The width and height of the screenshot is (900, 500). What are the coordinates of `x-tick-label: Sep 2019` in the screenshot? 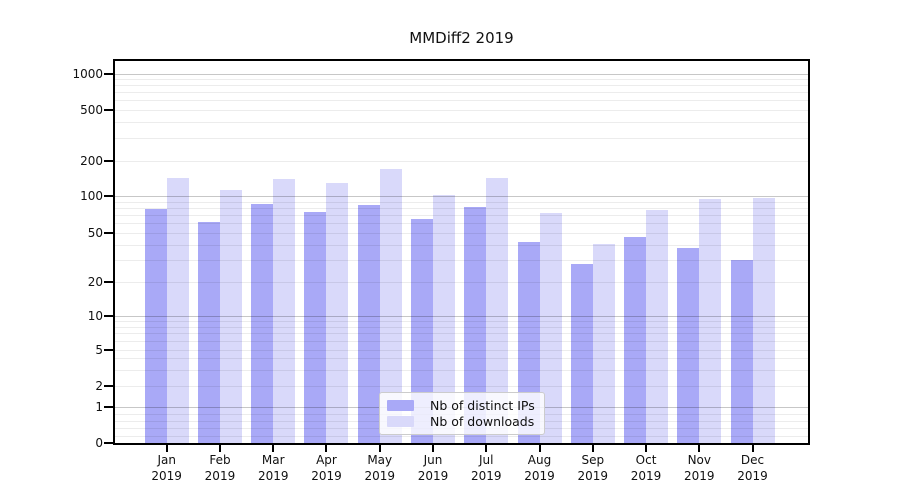 It's located at (593, 468).